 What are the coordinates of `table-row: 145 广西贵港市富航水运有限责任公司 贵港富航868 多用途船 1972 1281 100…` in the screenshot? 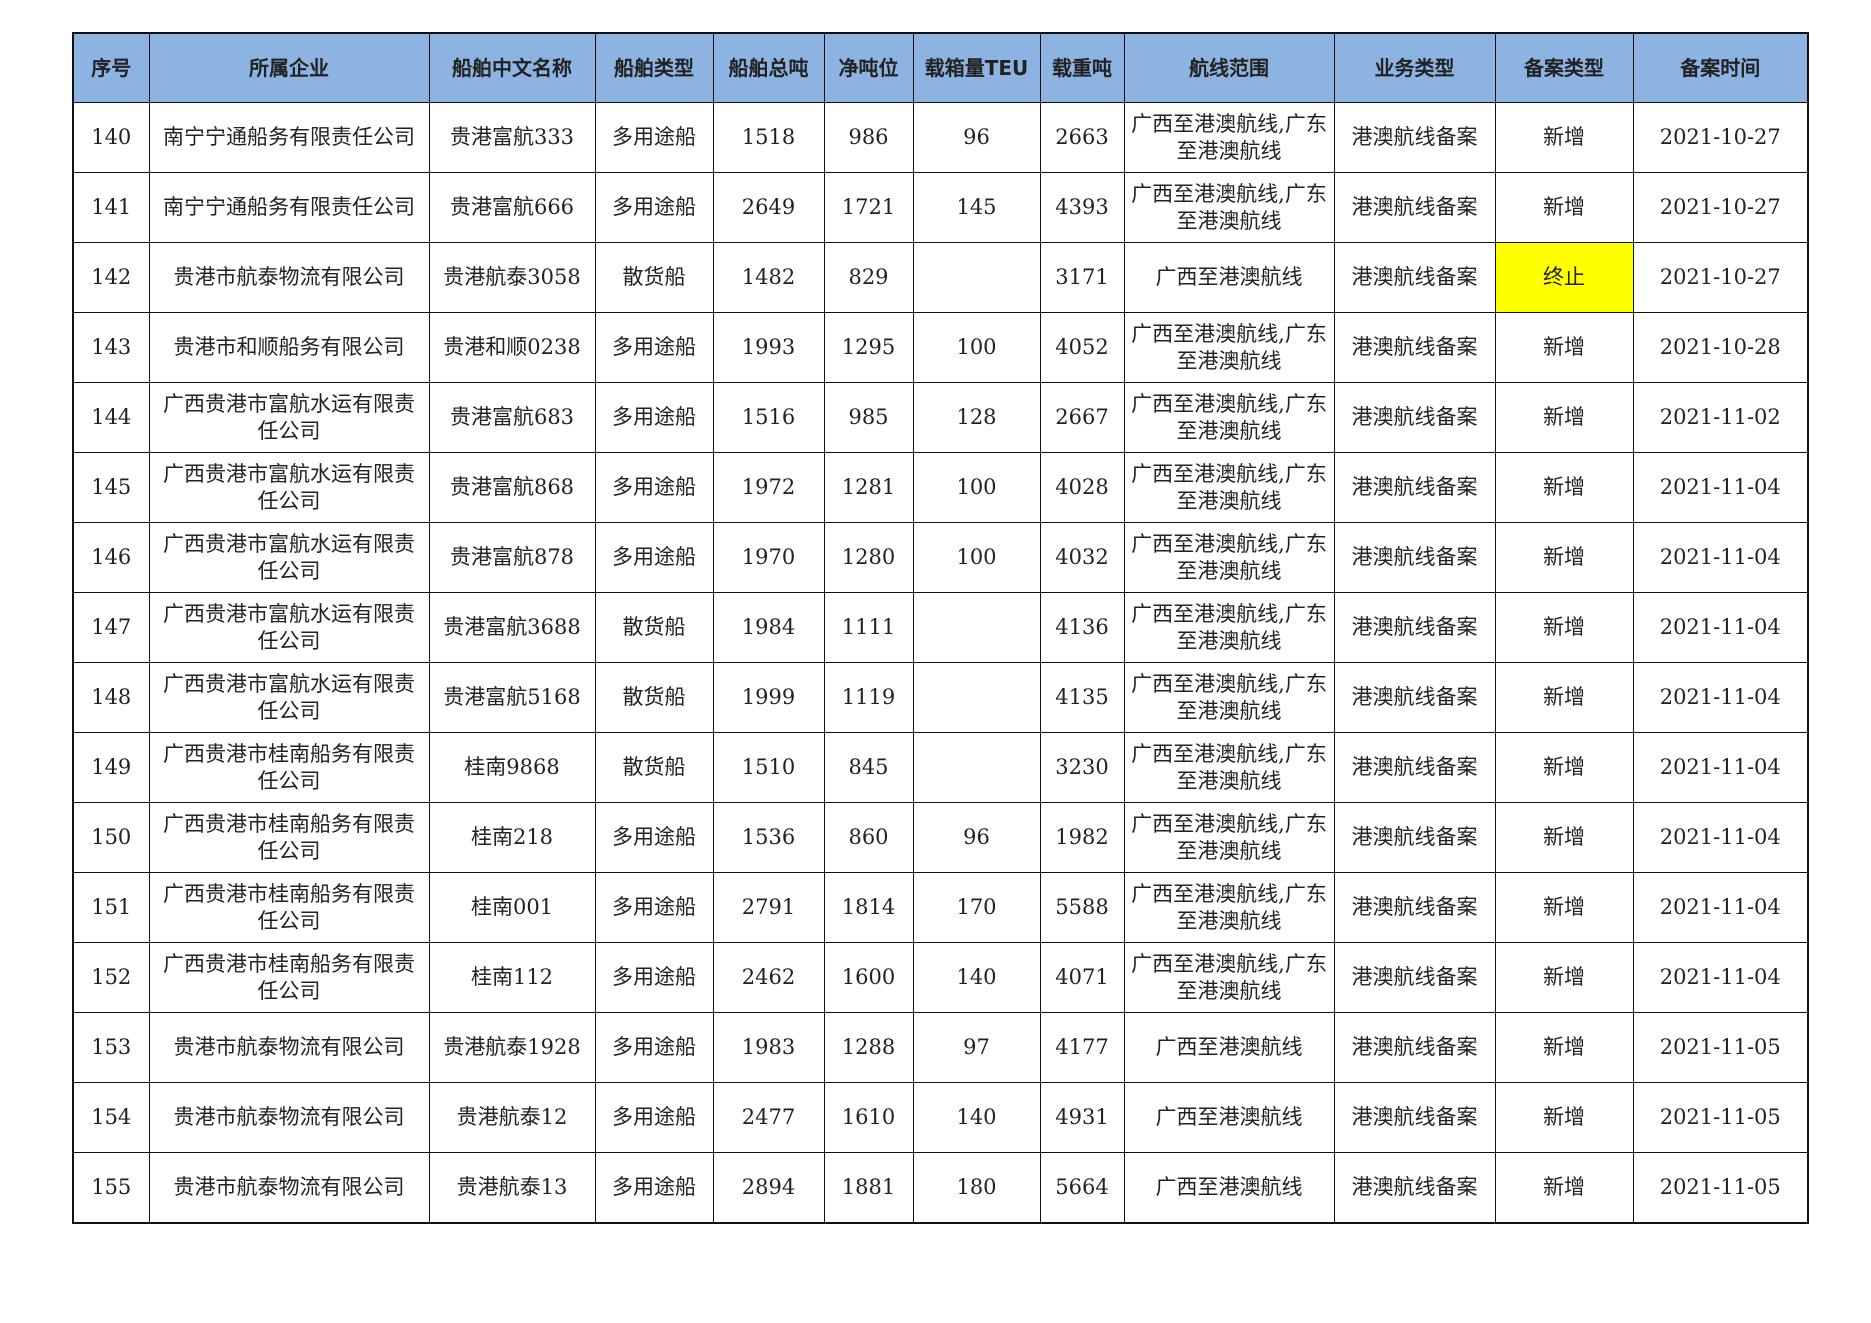 It's located at (940, 487).